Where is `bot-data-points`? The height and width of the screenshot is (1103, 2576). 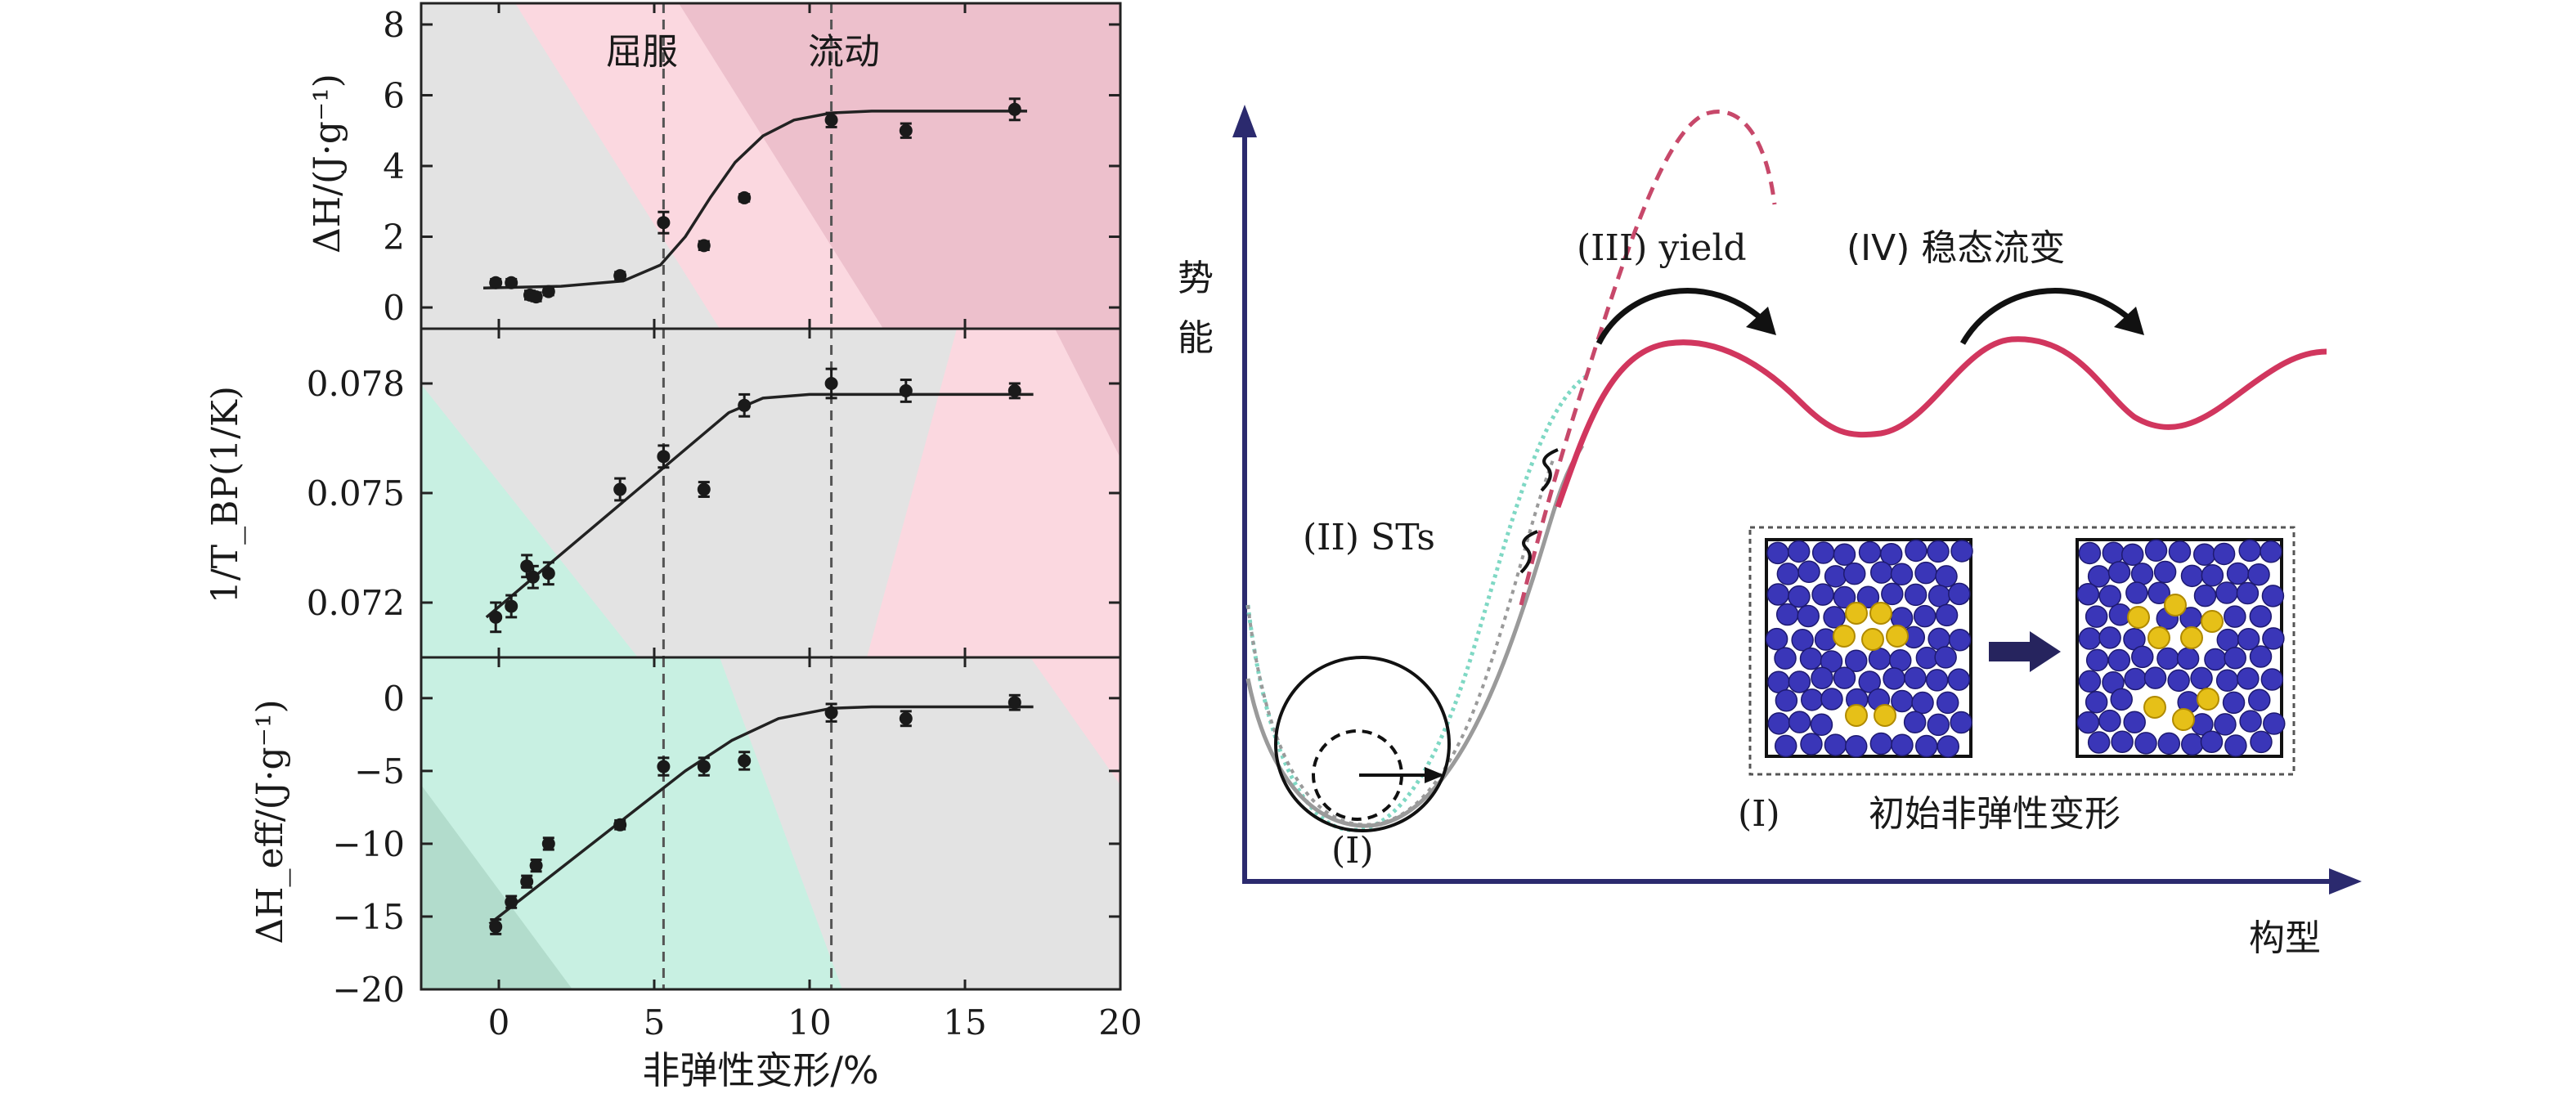 bot-data-points is located at coordinates (755, 814).